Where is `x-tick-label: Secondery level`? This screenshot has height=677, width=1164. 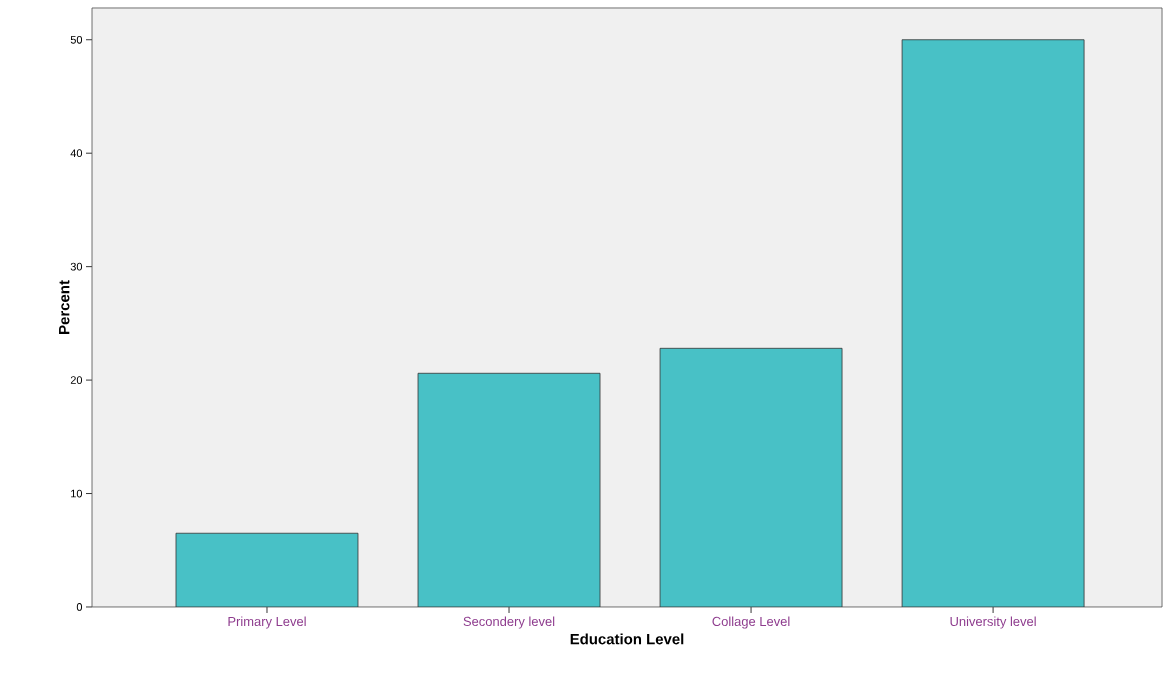
x-tick-label: Secondery level is located at coordinates (509, 622).